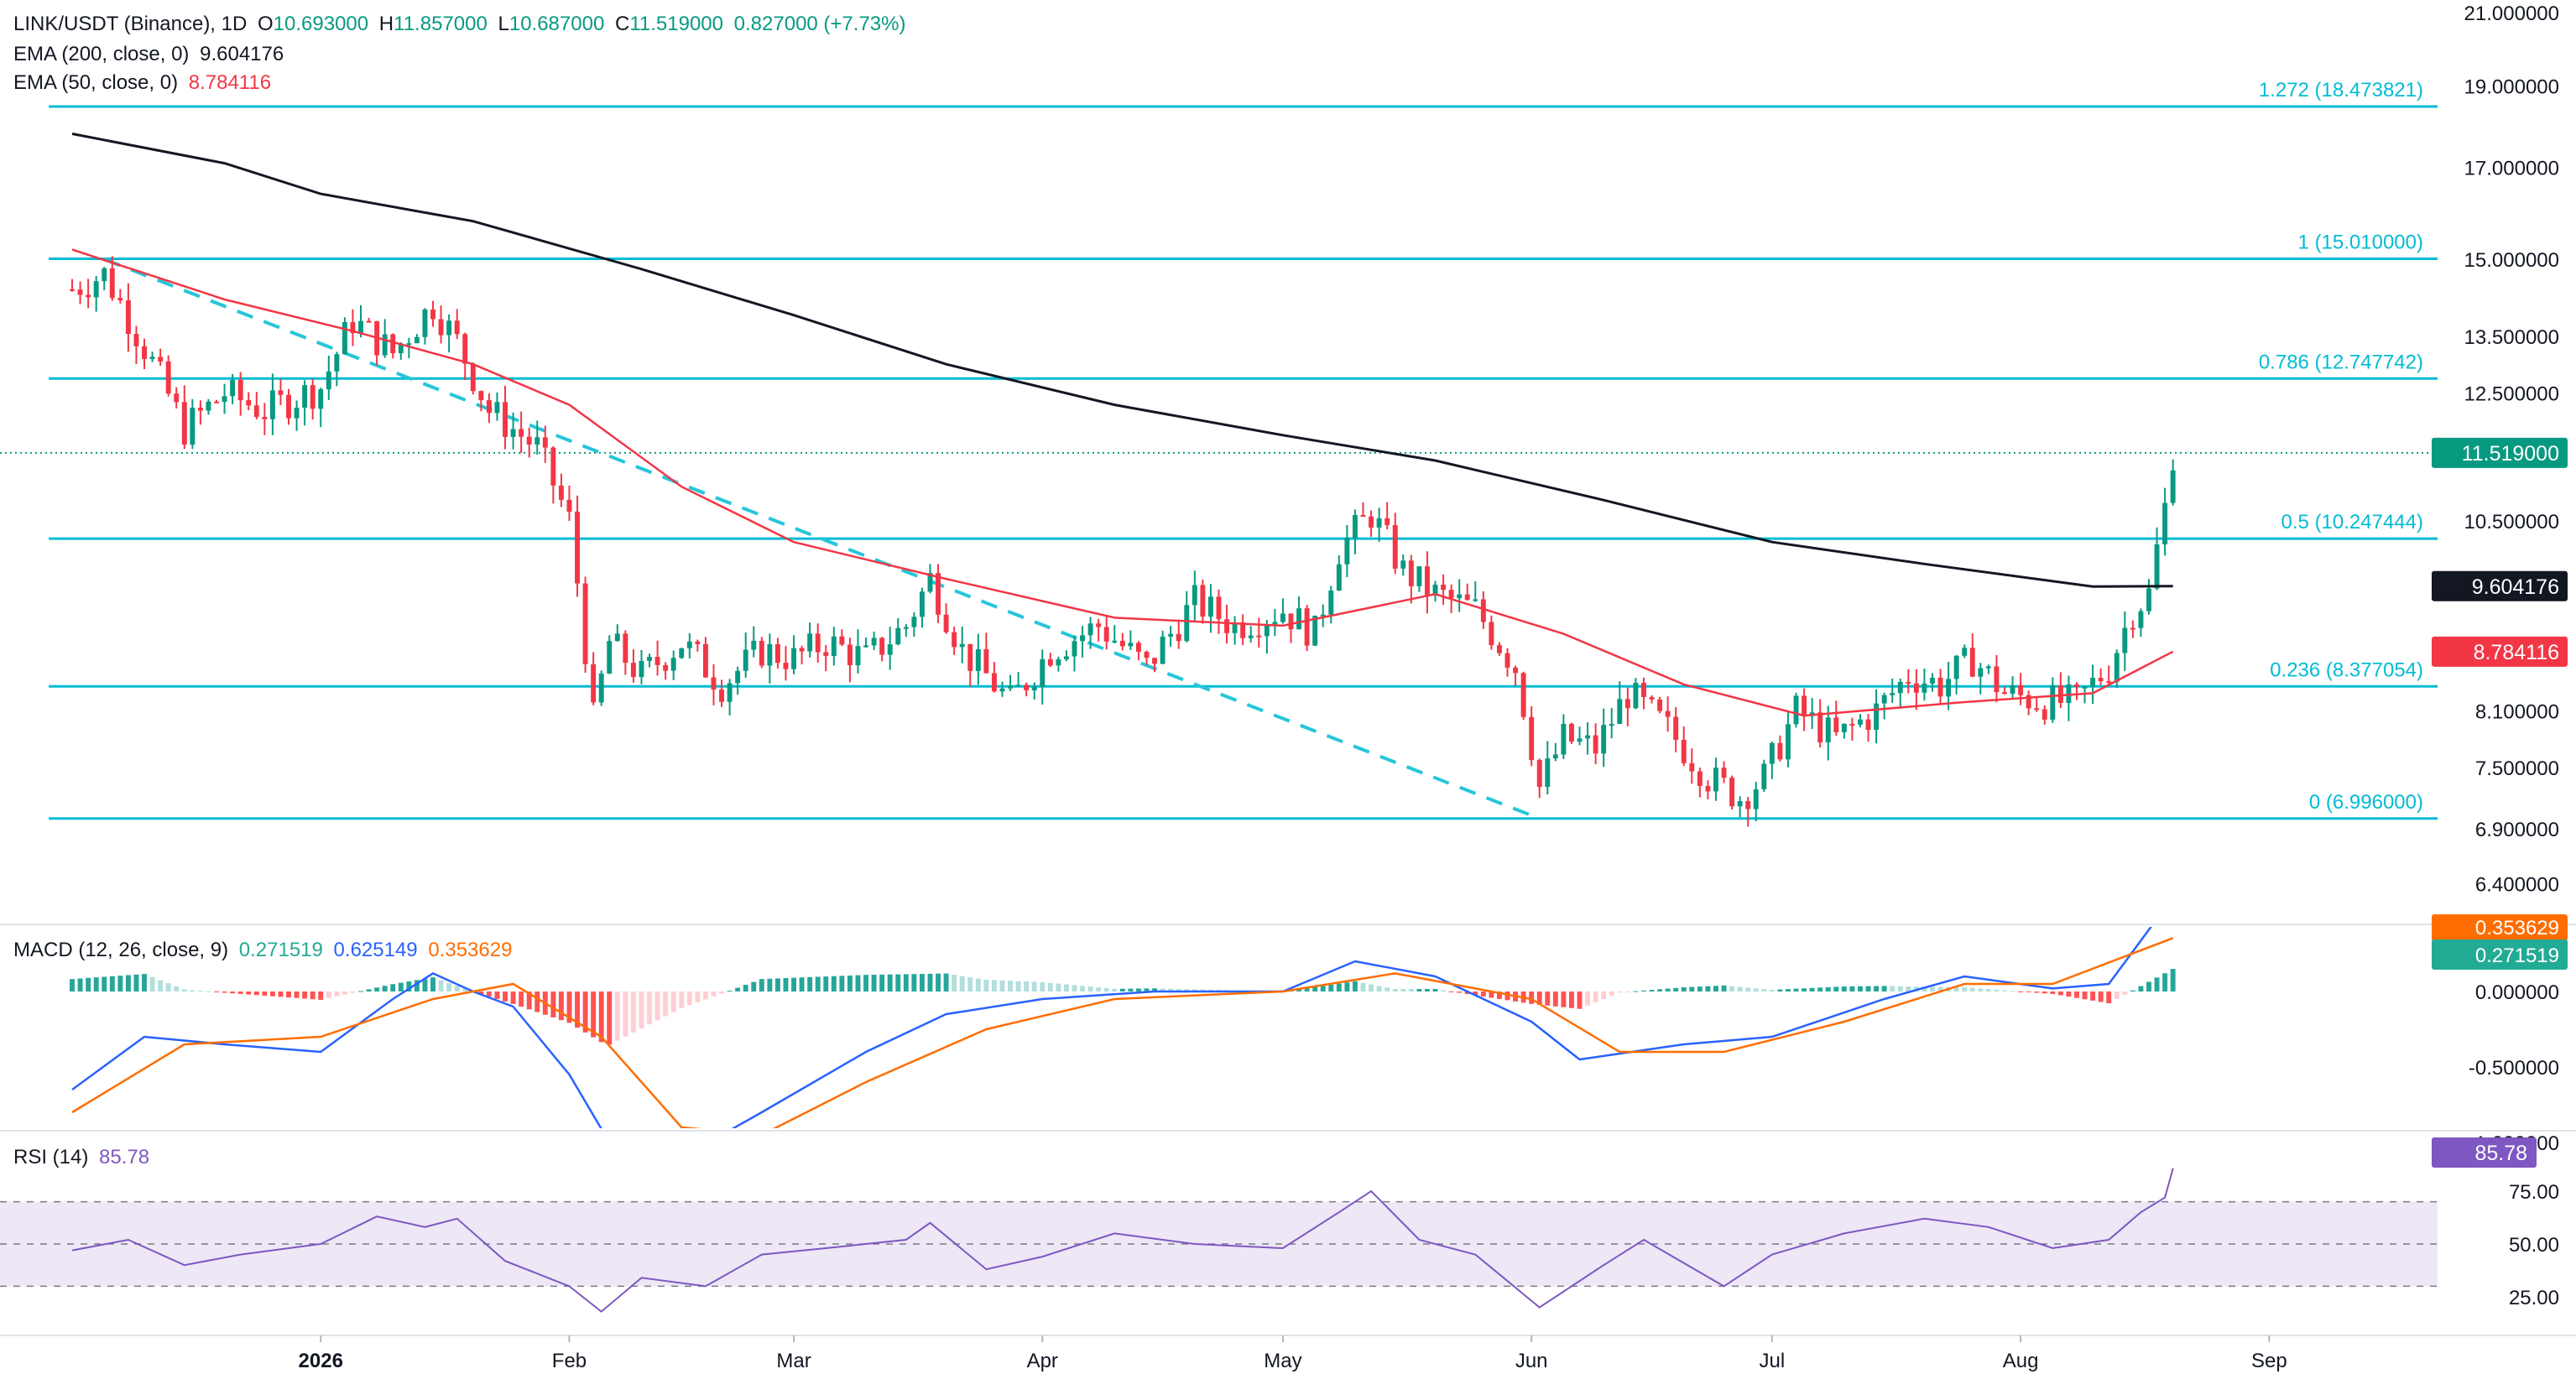 The height and width of the screenshot is (1400, 2576). I want to click on rsi-legend: RSI (14) 85.78, so click(83, 1157).